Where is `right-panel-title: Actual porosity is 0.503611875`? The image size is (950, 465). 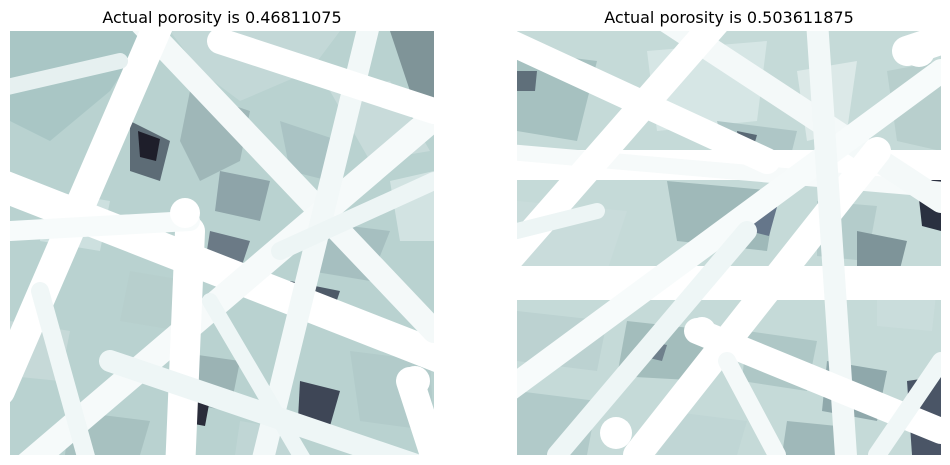
right-panel-title: Actual porosity is 0.503611875 is located at coordinates (729, 17).